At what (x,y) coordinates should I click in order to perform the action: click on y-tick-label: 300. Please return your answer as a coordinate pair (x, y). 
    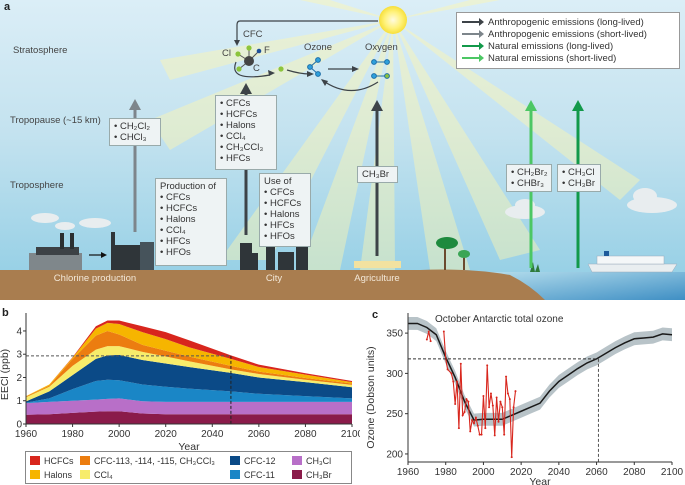
    Looking at the image, I should click on (394, 374).